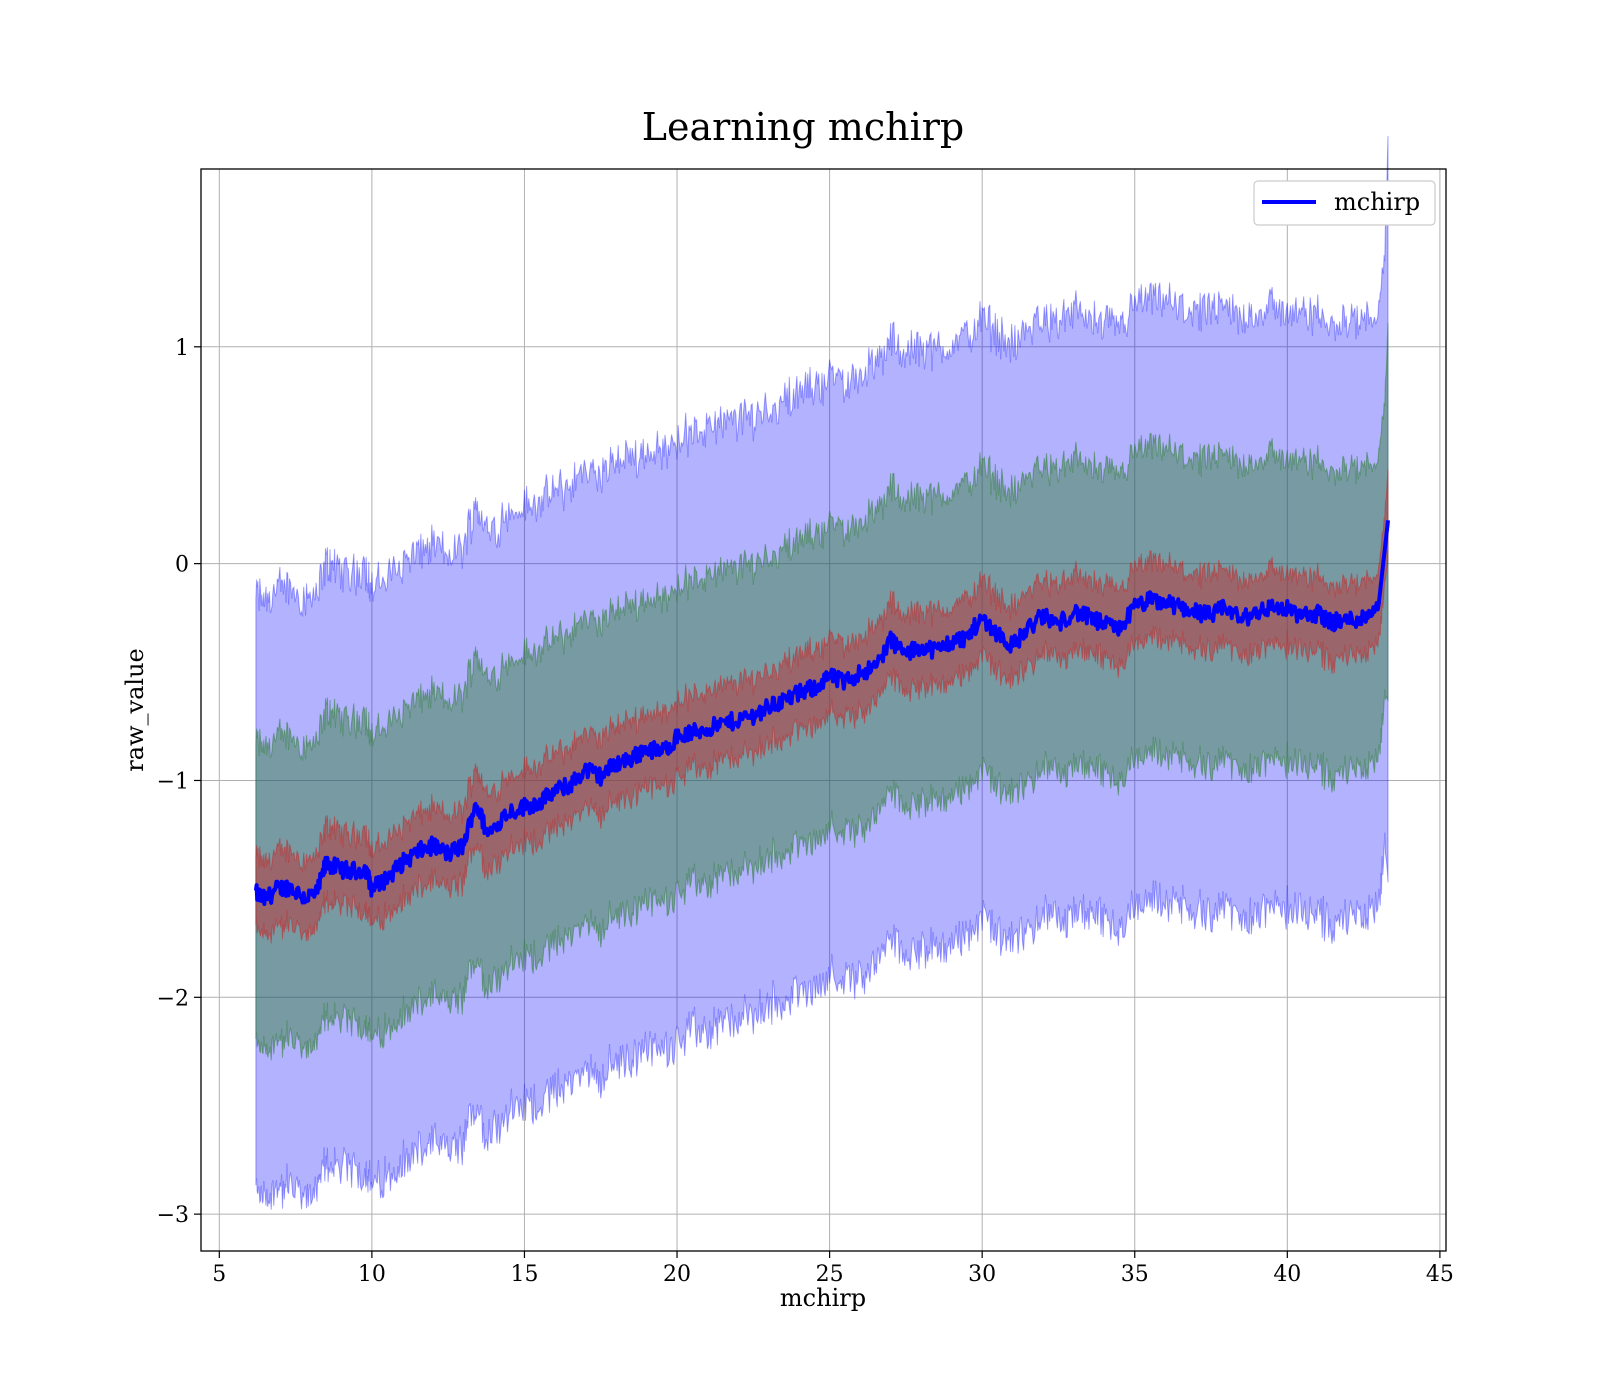 Image resolution: width=1600 pixels, height=1400 pixels. What do you see at coordinates (135, 710) in the screenshot?
I see `y-axis-label: raw_value` at bounding box center [135, 710].